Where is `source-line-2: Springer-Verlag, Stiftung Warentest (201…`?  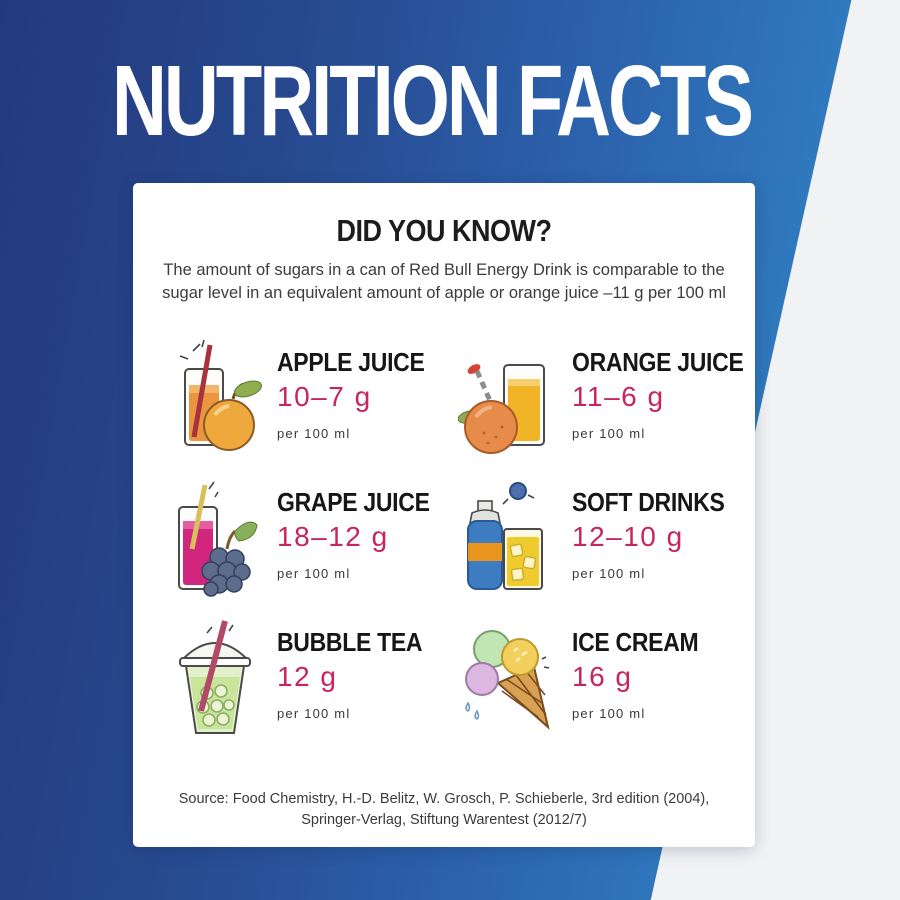 source-line-2: Springer-Verlag, Stiftung Warentest (201… is located at coordinates (444, 819).